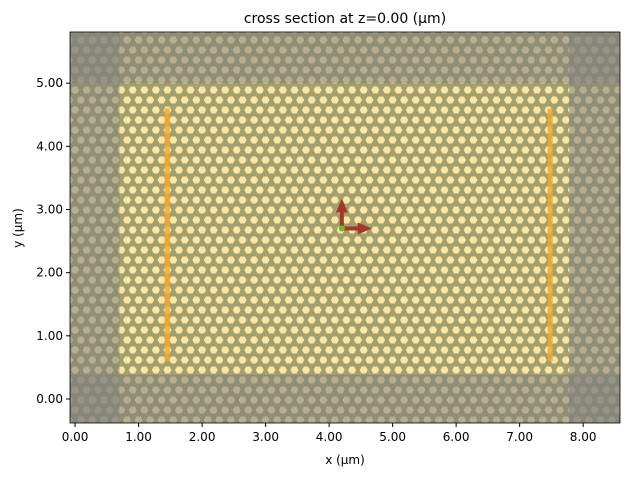  Describe the element at coordinates (345, 19) in the screenshot. I see `chart-title: cross section at z=0.00 (μm)` at that location.